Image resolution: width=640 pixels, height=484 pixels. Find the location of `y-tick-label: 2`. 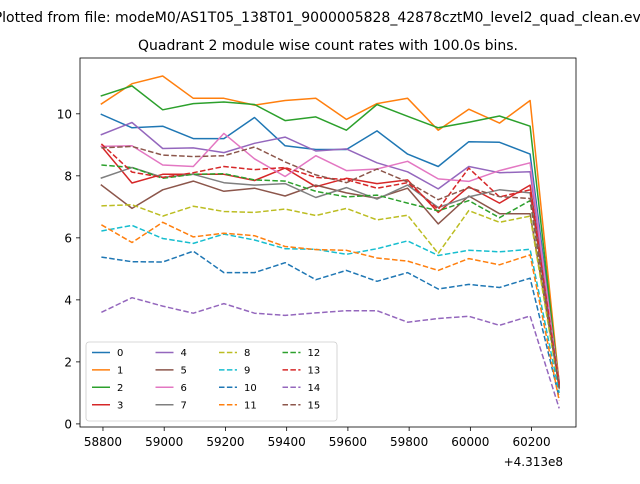

y-tick-label: 2 is located at coordinates (68, 362).